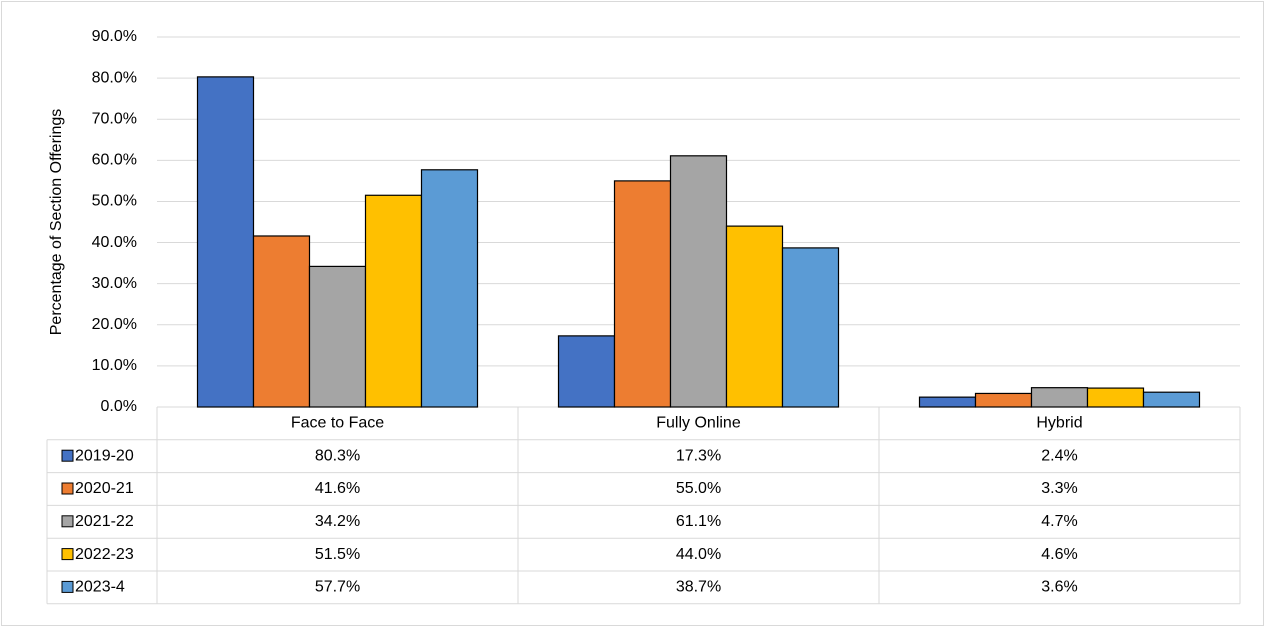 Image resolution: width=1268 pixels, height=630 pixels. What do you see at coordinates (114, 160) in the screenshot?
I see `y-tick-label: 60.0%` at bounding box center [114, 160].